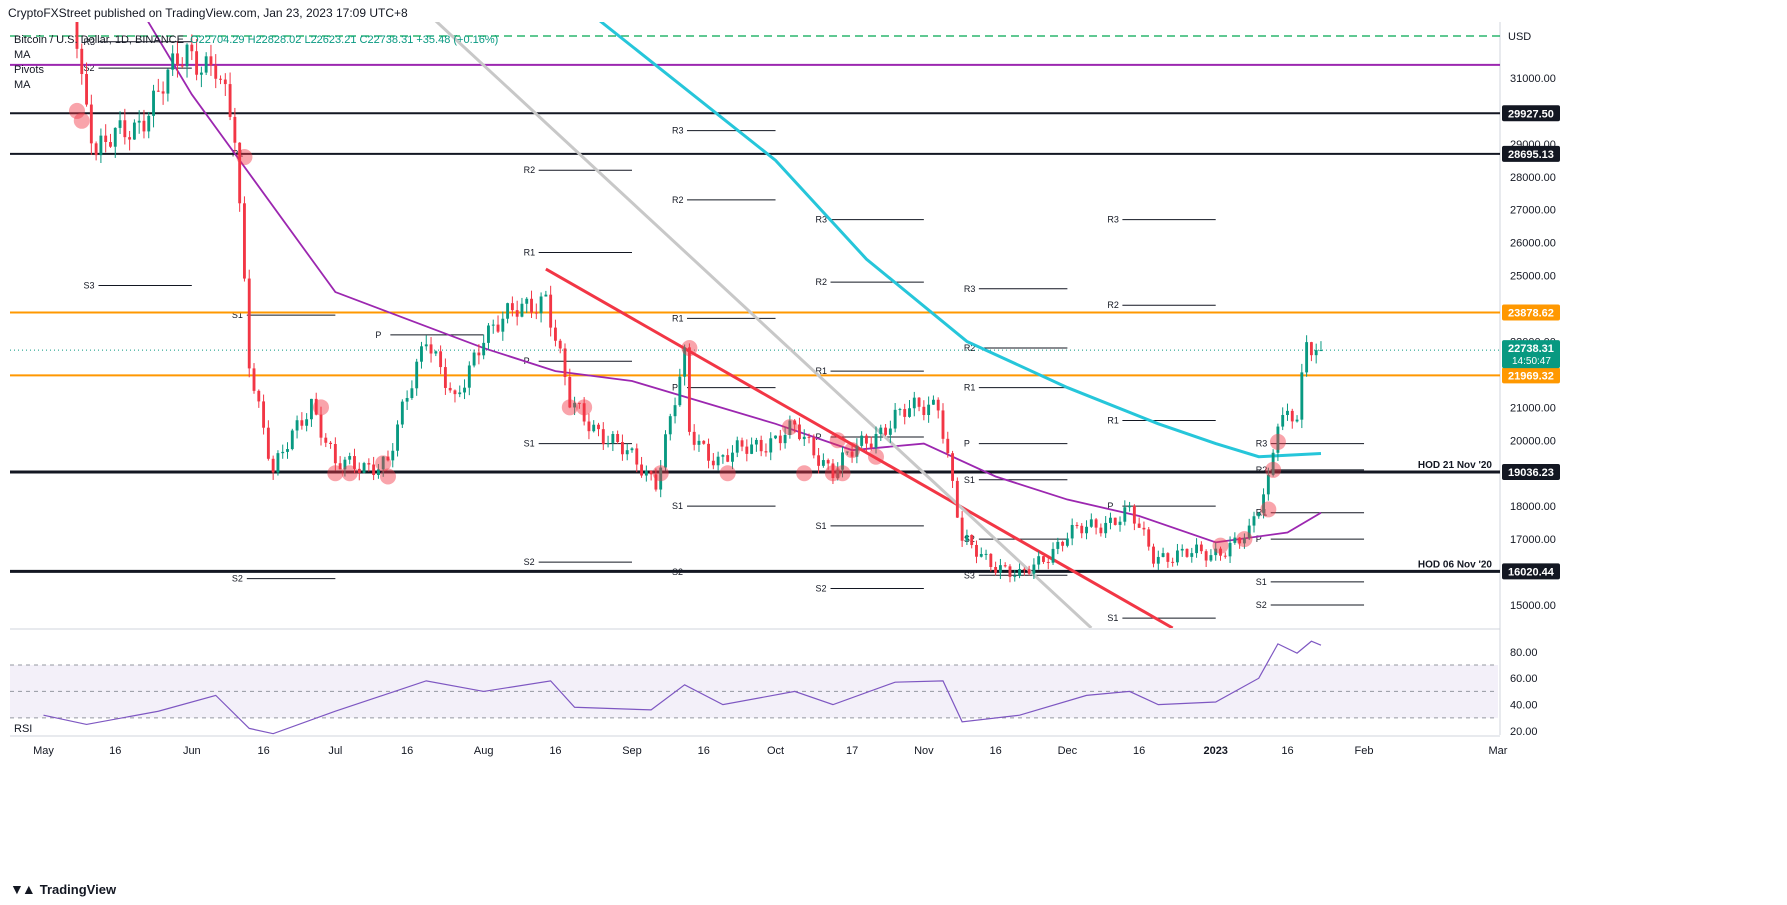  I want to click on currency-label: USD, so click(1519, 37).